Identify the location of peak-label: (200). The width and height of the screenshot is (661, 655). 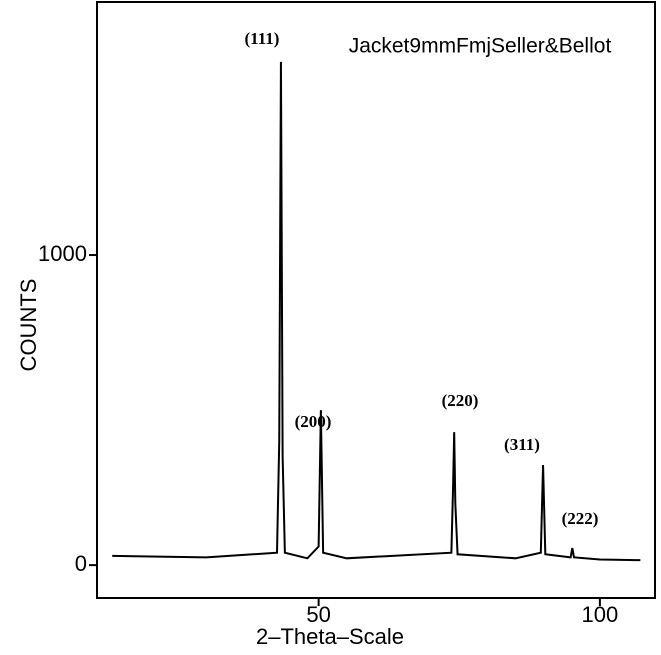
(313, 421).